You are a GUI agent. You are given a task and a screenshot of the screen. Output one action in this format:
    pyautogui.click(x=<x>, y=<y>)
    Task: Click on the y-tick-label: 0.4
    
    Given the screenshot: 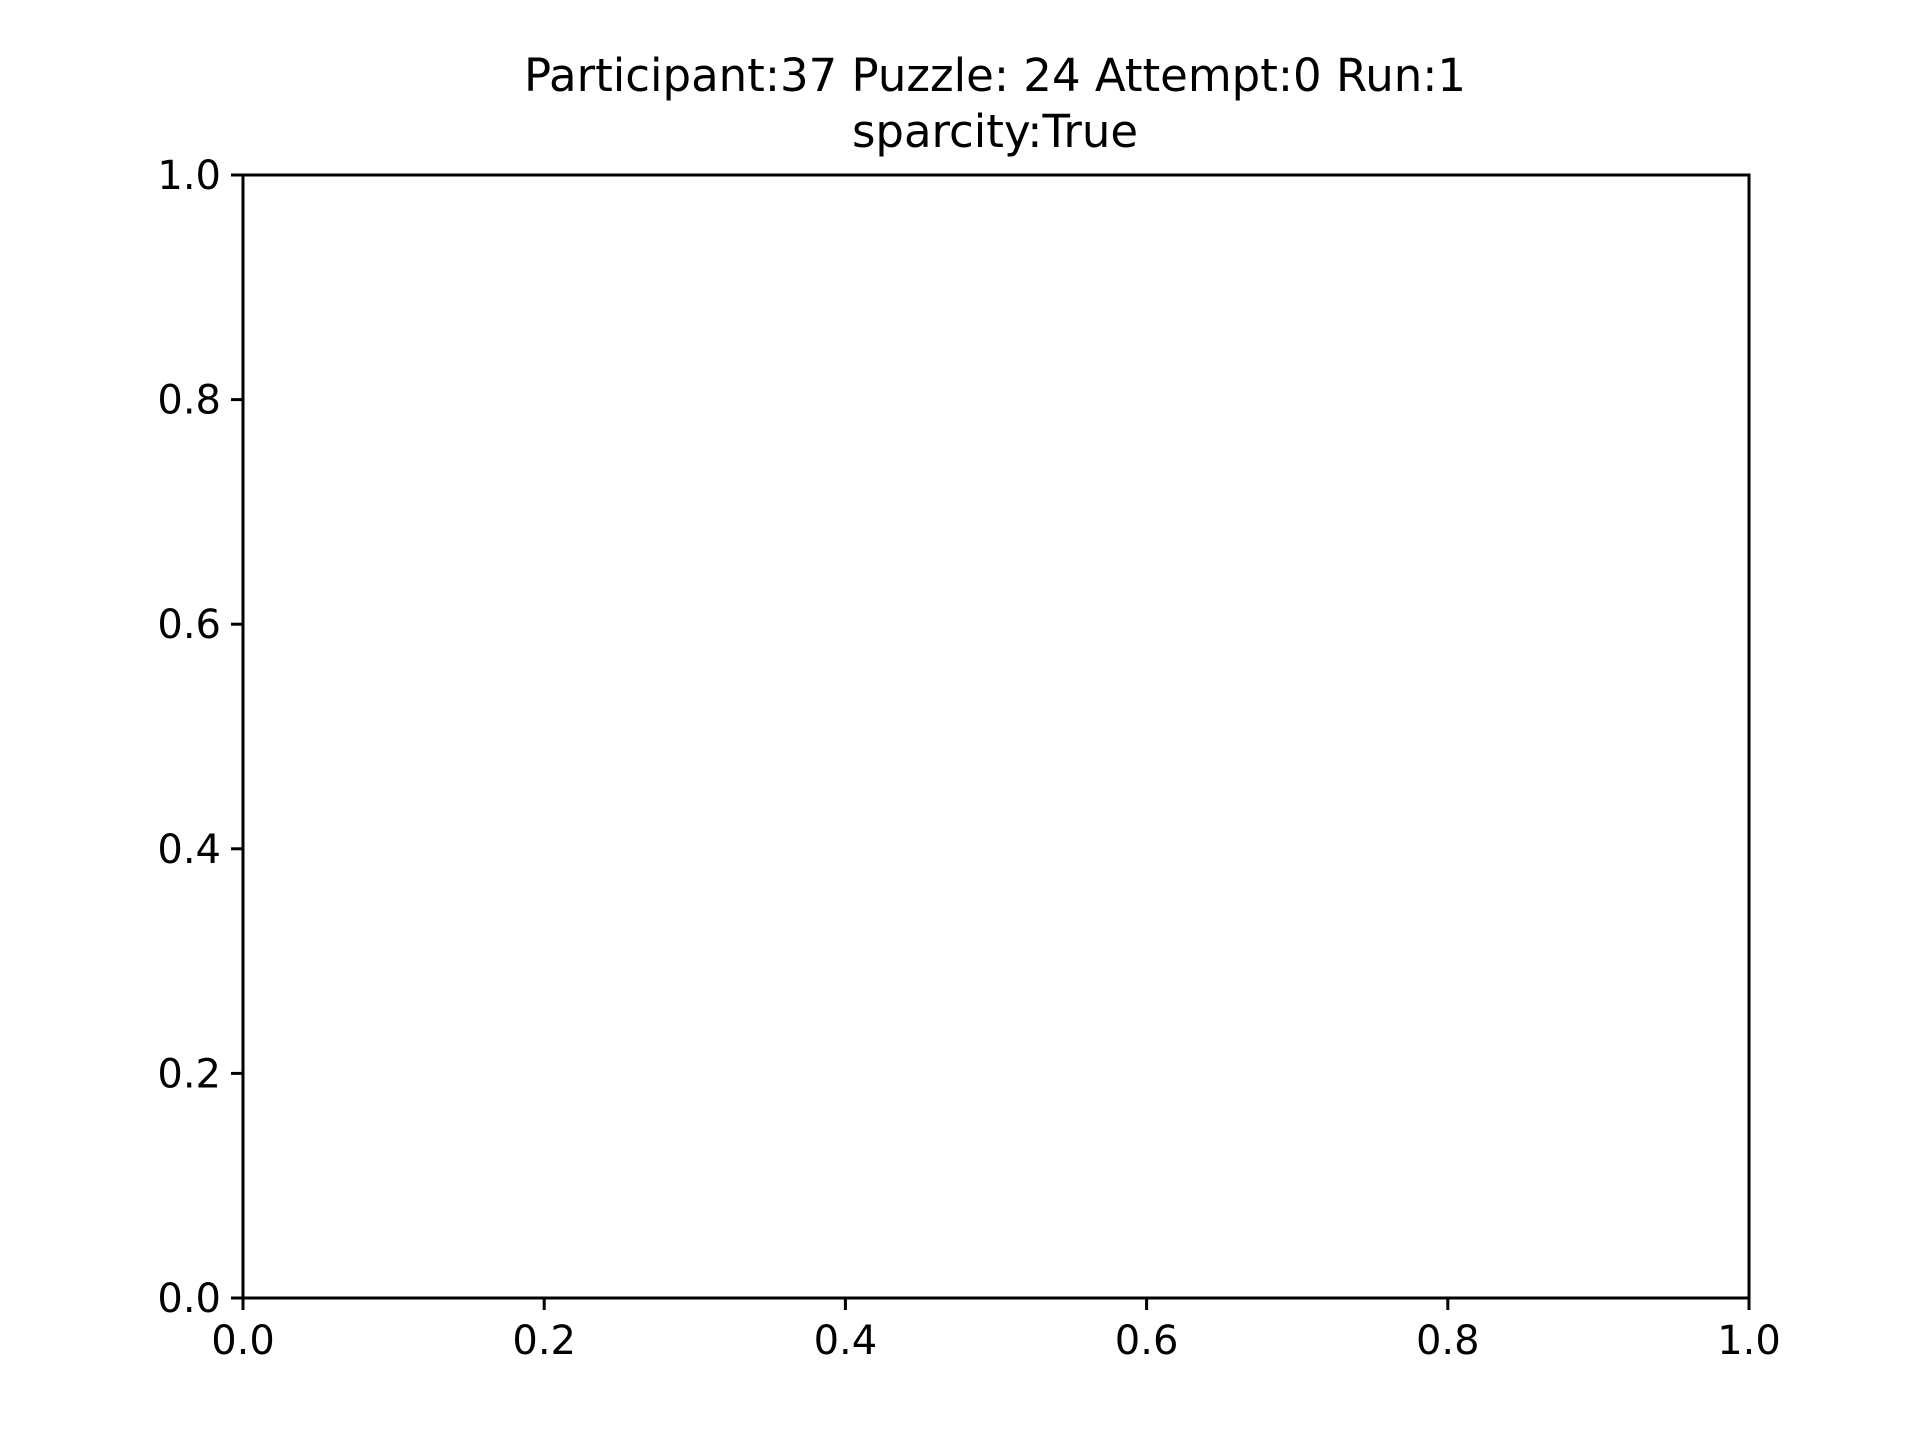 What is the action you would take?
    pyautogui.click(x=189, y=850)
    